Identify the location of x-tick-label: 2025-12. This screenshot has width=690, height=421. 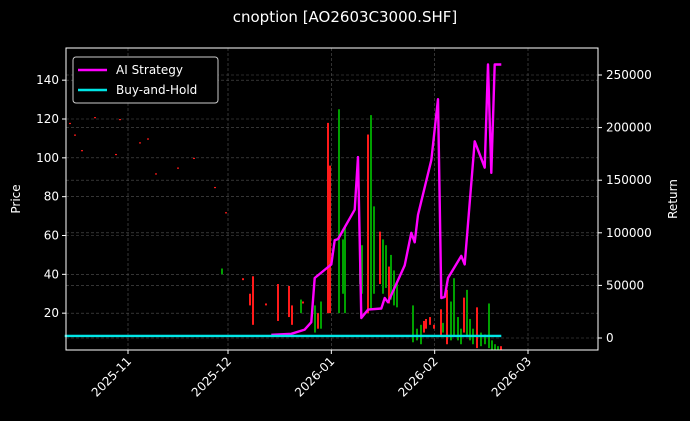
(211, 376).